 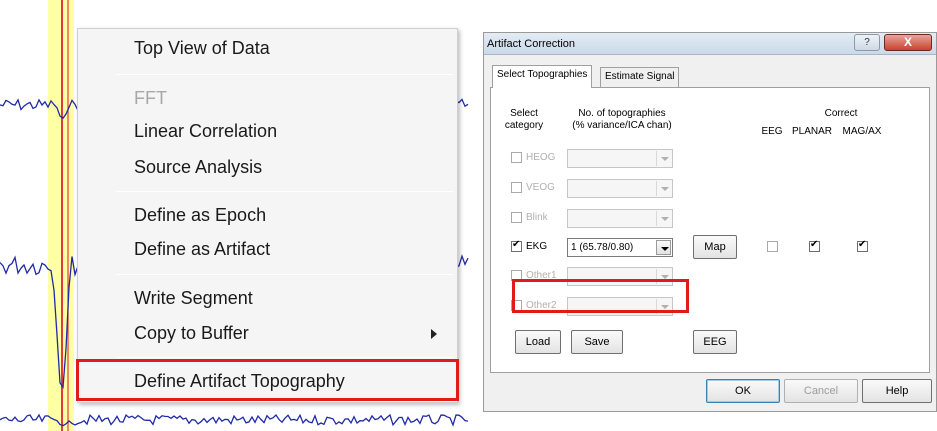 I want to click on ekg-topography-select: 1 (65.78/0.80), so click(x=620, y=247).